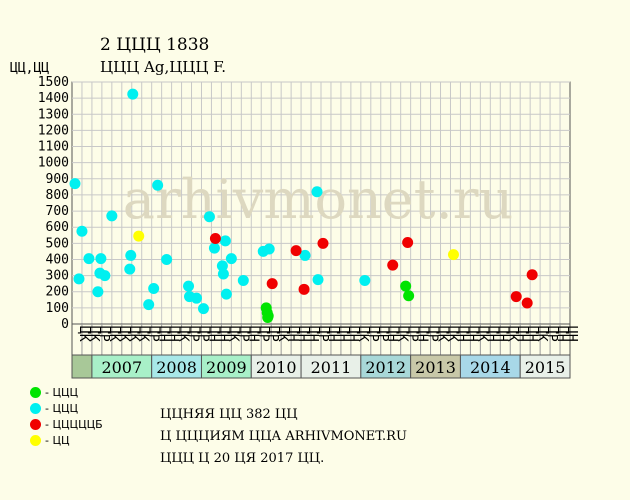 The image size is (630, 500). What do you see at coordinates (57, 211) in the screenshot?
I see `y-tick-label: 700` at bounding box center [57, 211].